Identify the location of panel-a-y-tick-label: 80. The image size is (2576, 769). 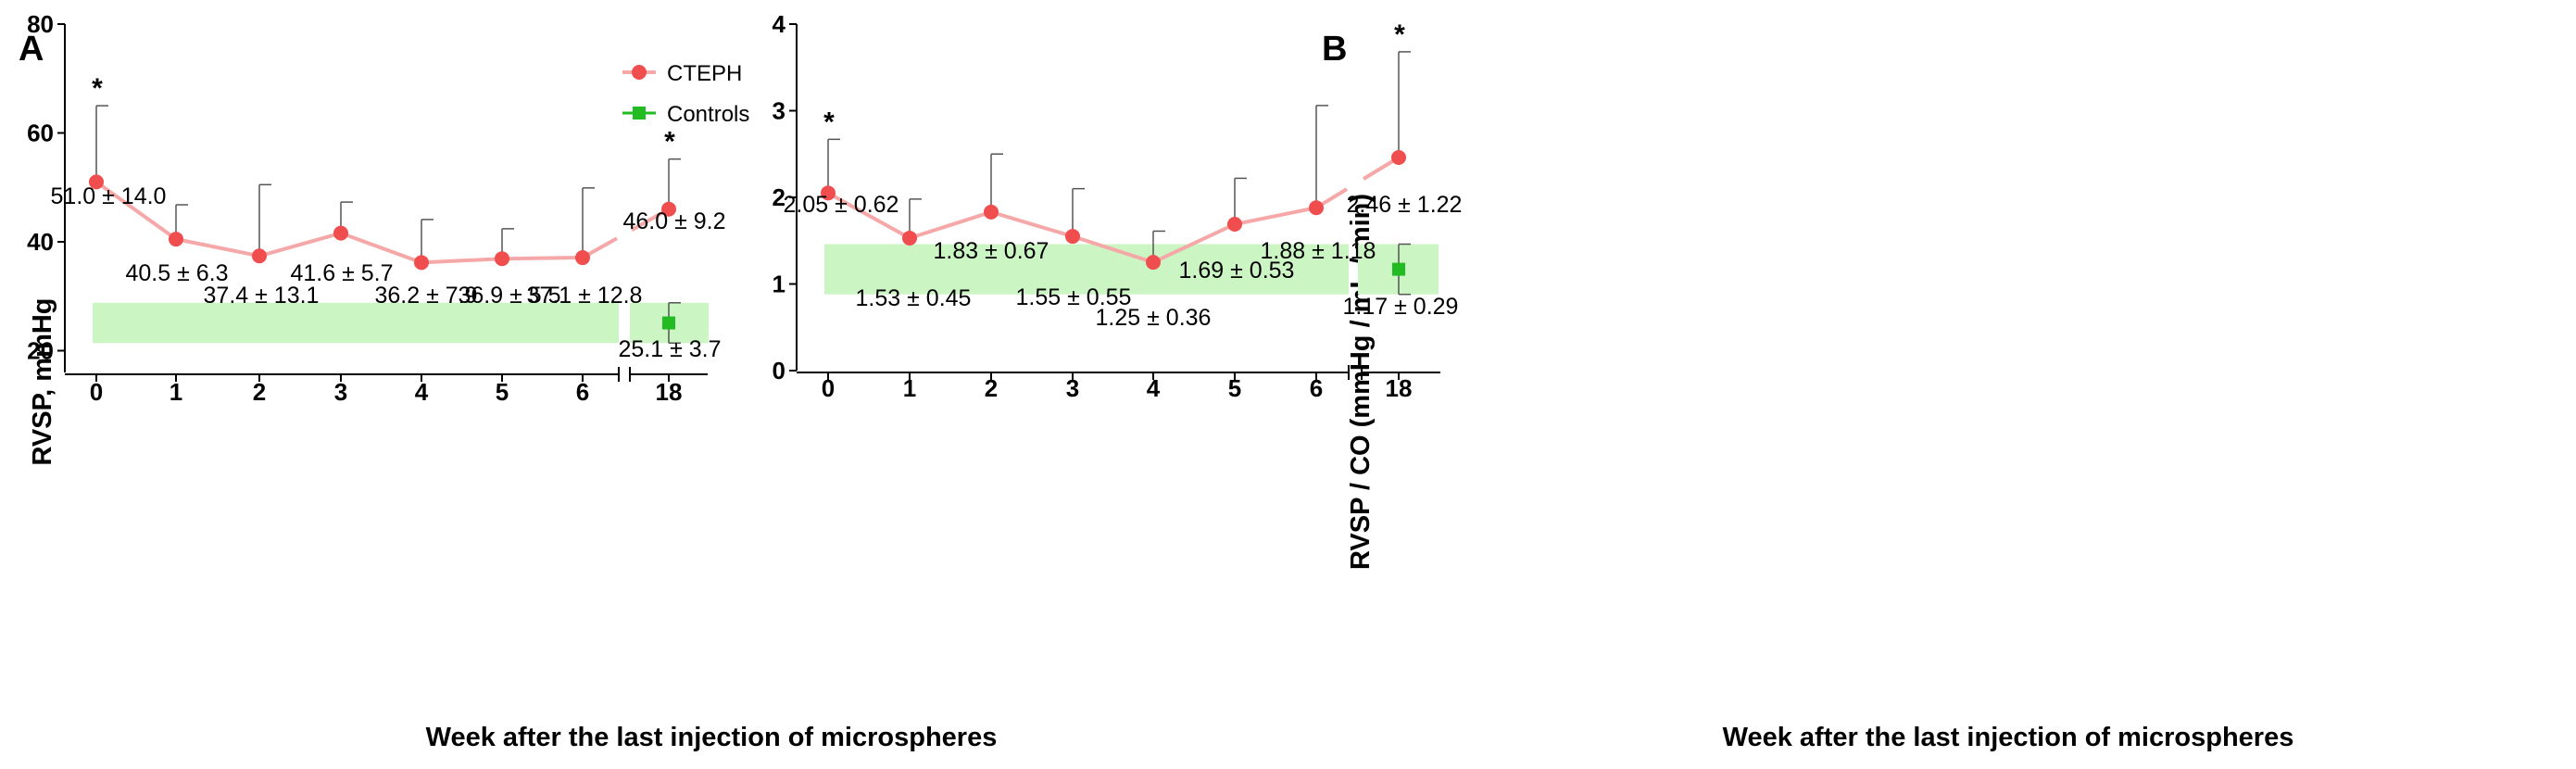
(40, 24).